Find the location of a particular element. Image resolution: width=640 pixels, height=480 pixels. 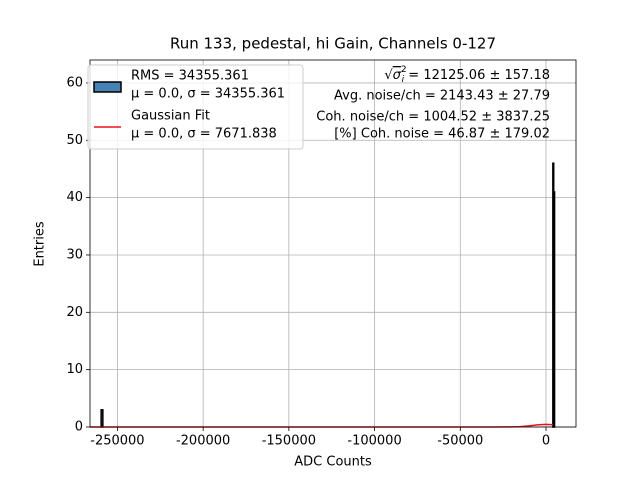

y-axis-label: Entries is located at coordinates (40, 244).